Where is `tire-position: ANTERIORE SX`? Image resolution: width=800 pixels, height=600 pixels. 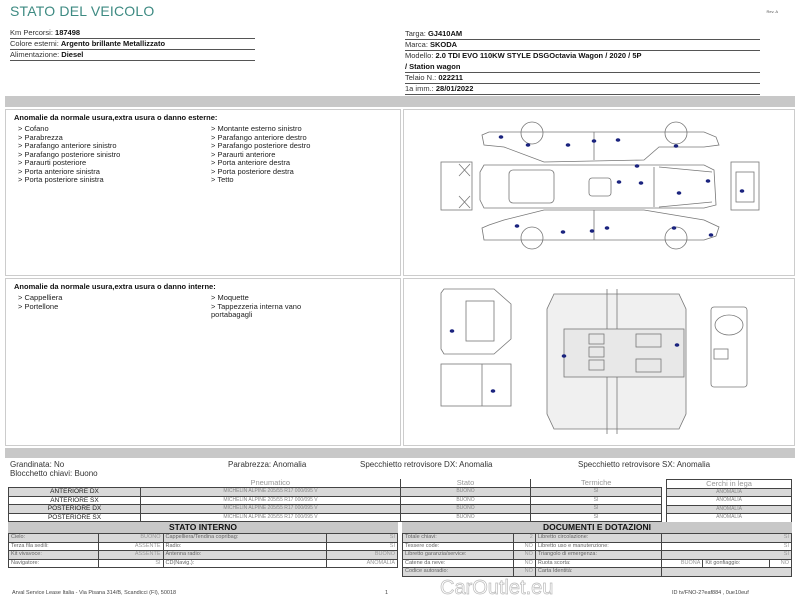 tire-position: ANTERIORE SX is located at coordinates (74, 500).